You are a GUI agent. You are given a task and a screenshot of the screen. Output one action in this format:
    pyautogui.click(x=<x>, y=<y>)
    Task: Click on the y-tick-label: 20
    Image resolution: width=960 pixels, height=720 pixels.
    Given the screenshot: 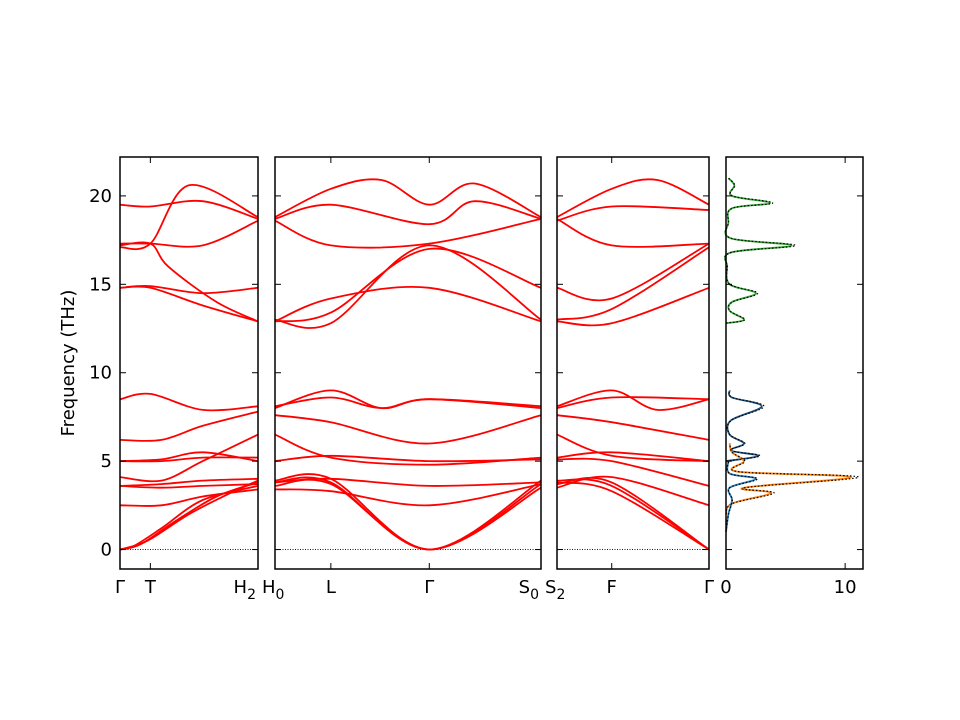 What is the action you would take?
    pyautogui.click(x=100, y=196)
    